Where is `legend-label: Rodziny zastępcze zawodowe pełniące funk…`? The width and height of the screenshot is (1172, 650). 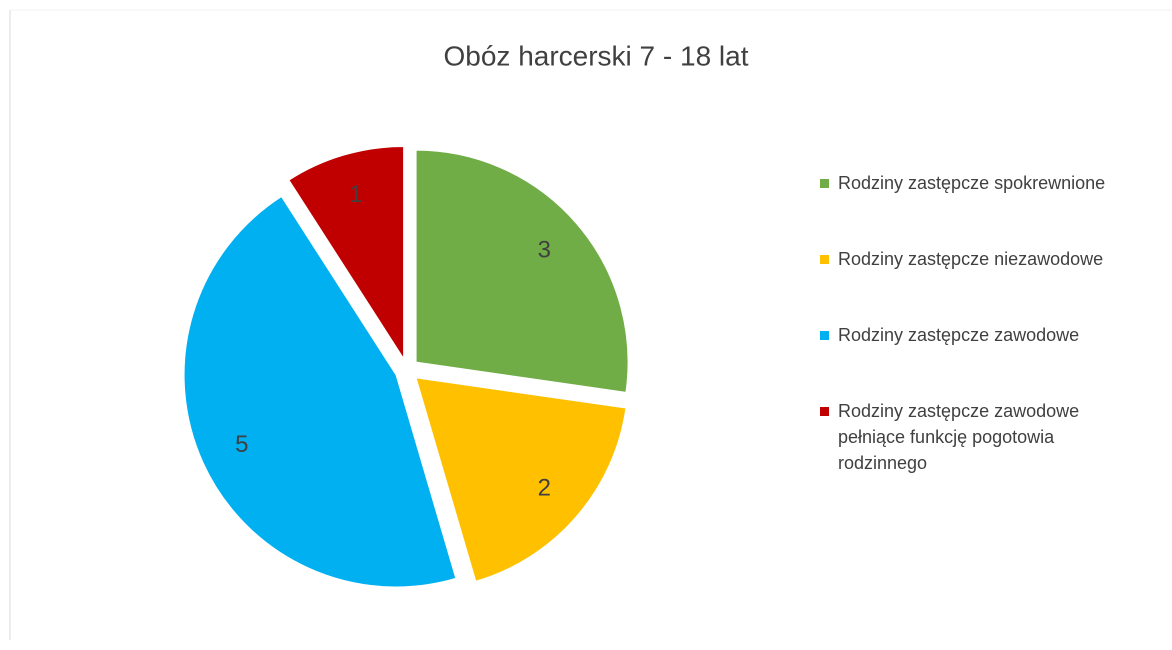 legend-label: Rodziny zastępcze zawodowe pełniące funk… is located at coordinates (959, 437).